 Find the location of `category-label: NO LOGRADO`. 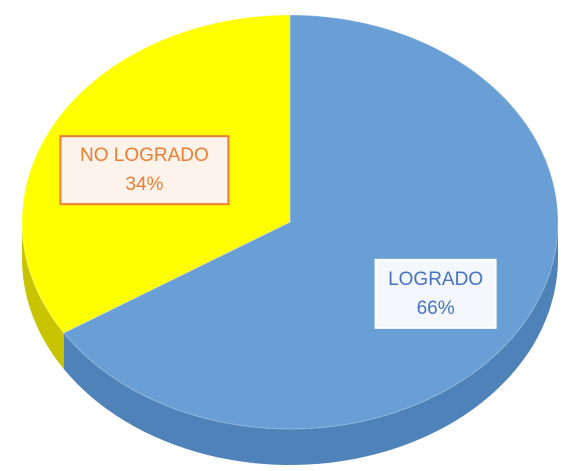

category-label: NO LOGRADO is located at coordinates (144, 155).